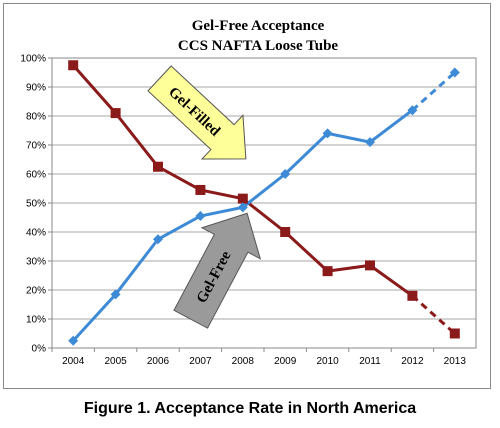 The height and width of the screenshot is (428, 500). What do you see at coordinates (36, 233) in the screenshot?
I see `y-tick-label: 40%` at bounding box center [36, 233].